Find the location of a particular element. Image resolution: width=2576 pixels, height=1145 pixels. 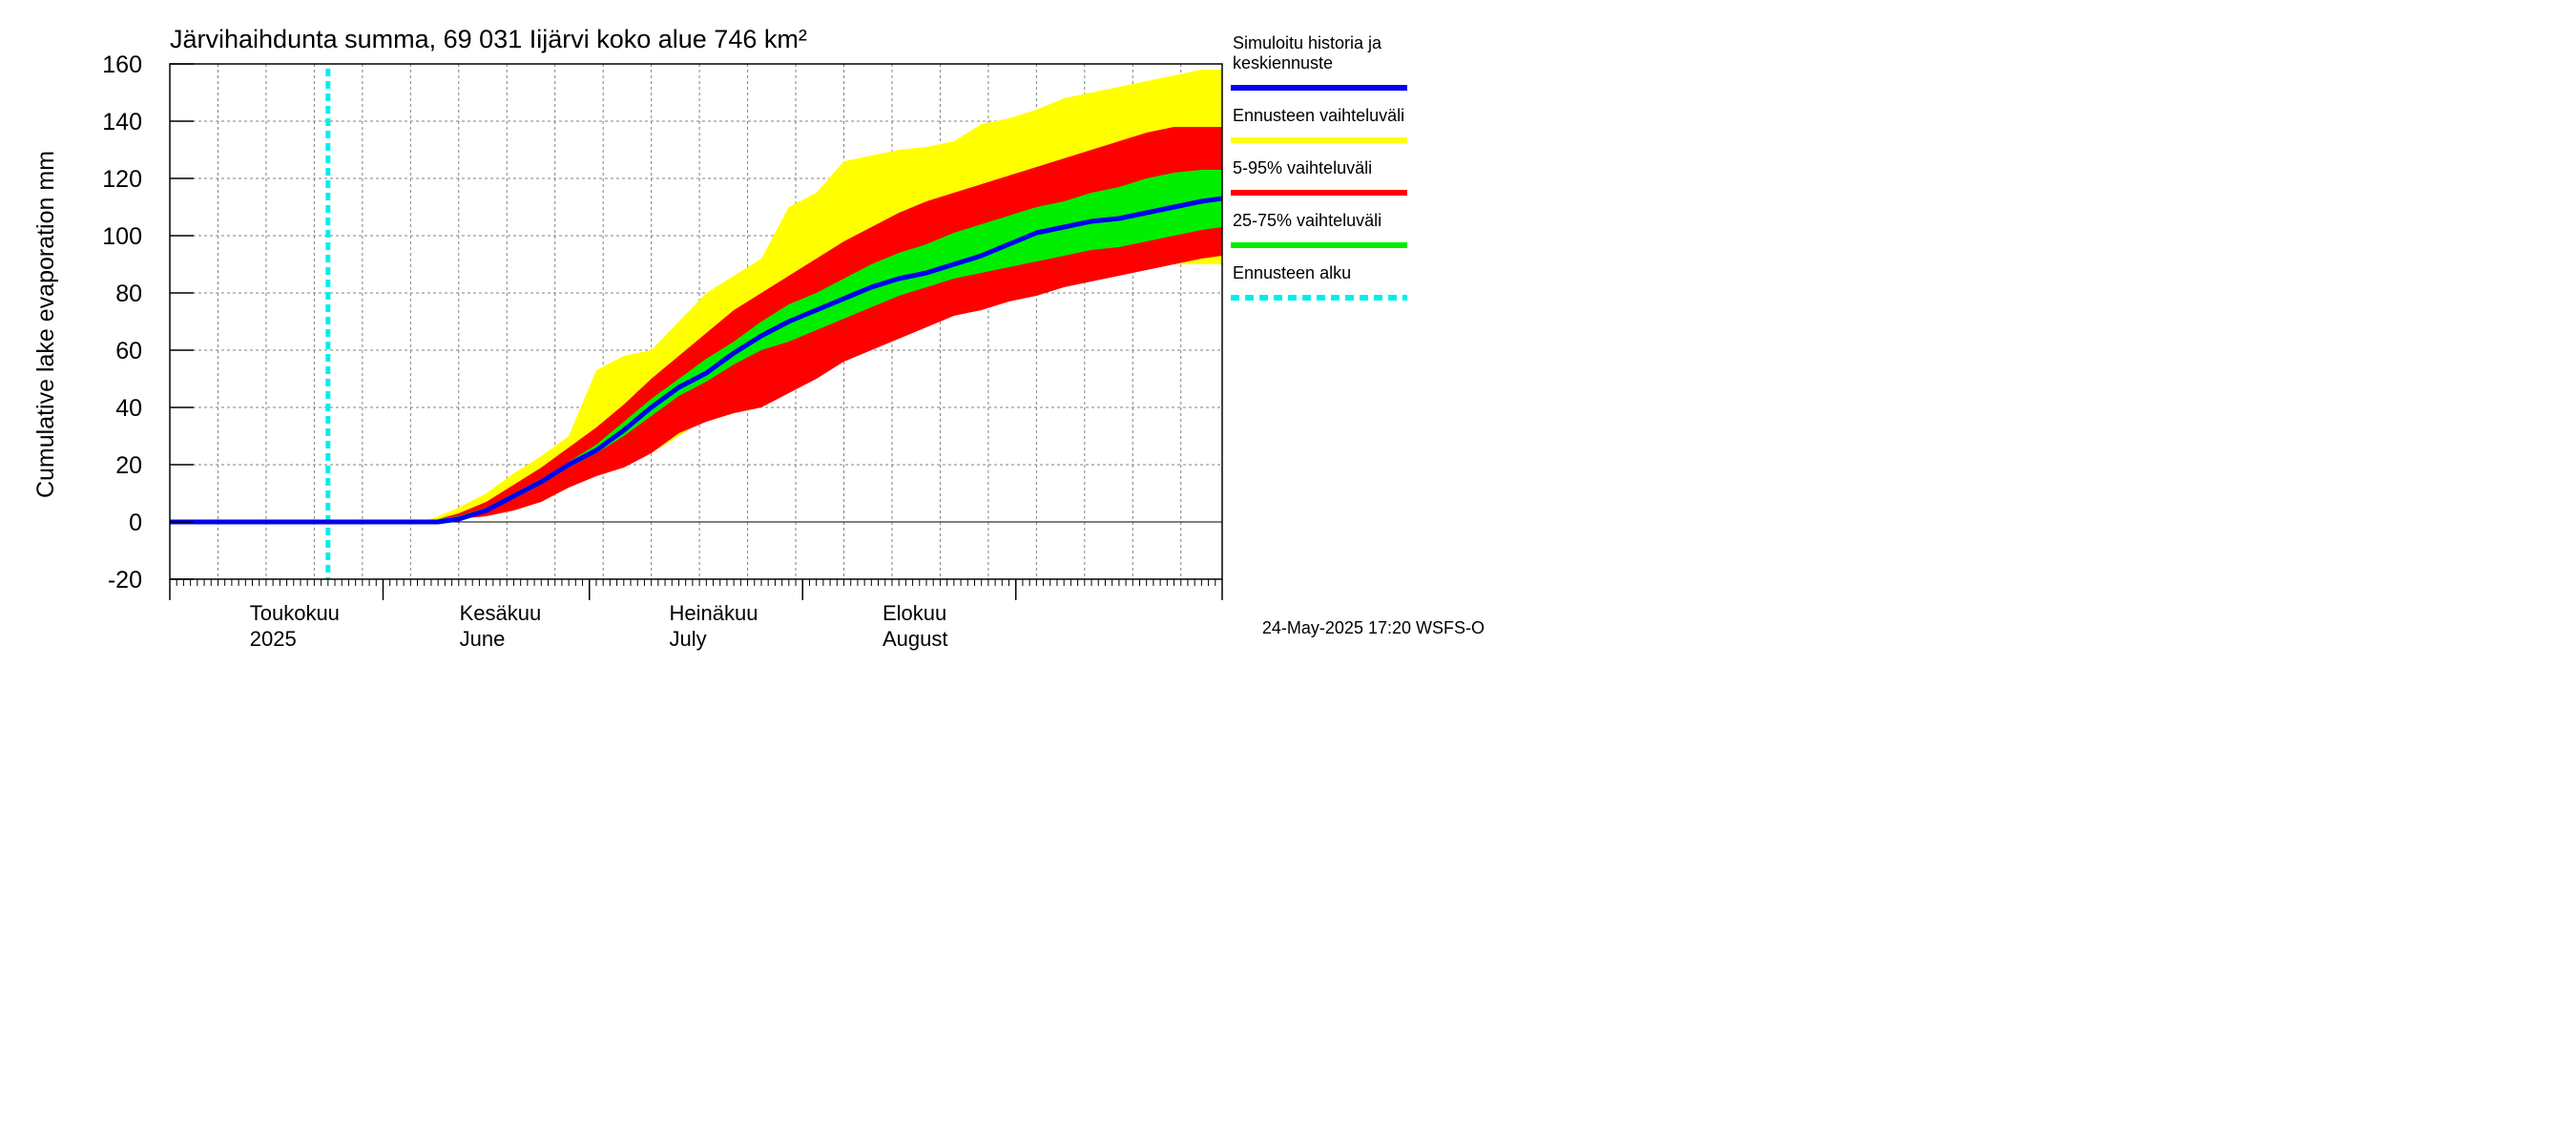

x-month-sublabel: June is located at coordinates (483, 639).